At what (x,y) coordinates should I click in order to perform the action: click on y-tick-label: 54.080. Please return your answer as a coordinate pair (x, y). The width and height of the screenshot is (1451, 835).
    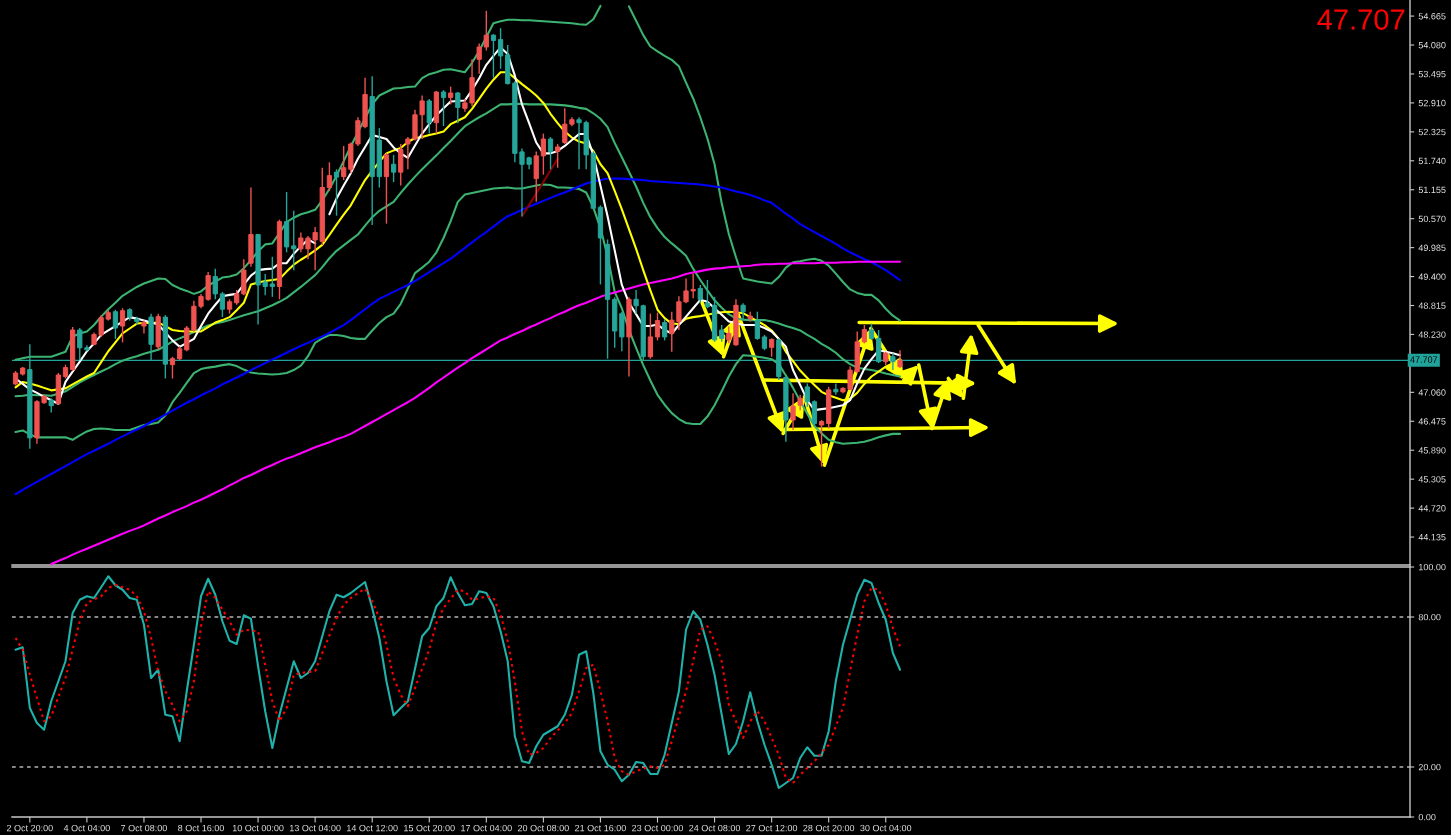
    Looking at the image, I should click on (1432, 45).